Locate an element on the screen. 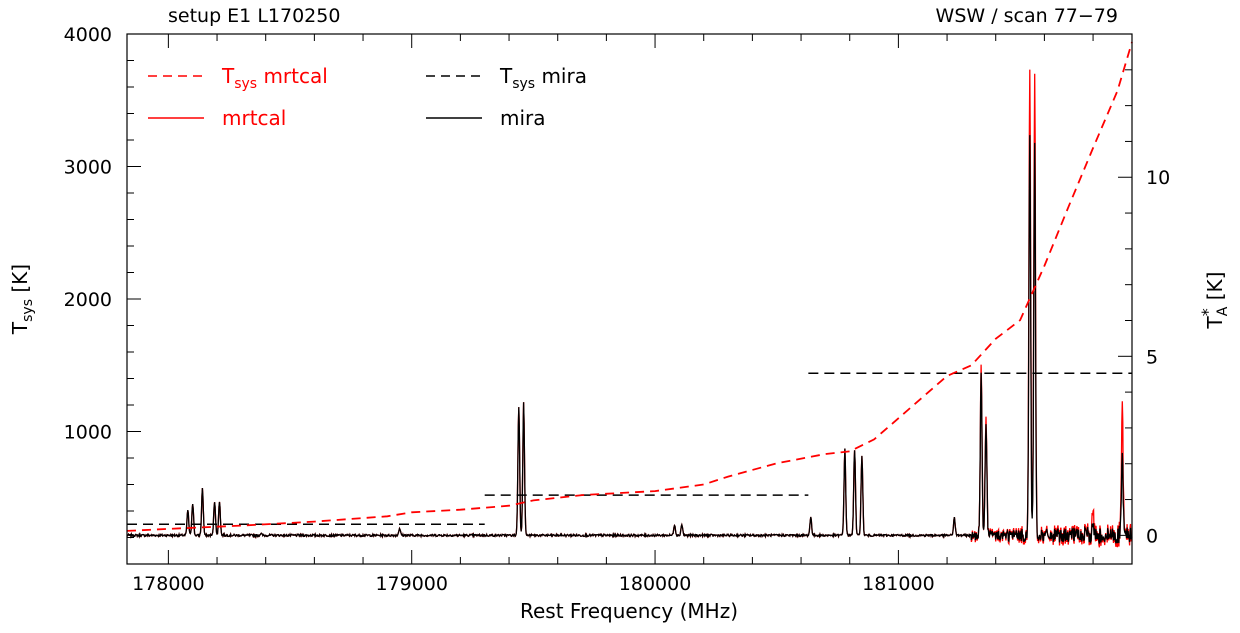  y-right-label-unit: [K] is located at coordinates (1215, 289).